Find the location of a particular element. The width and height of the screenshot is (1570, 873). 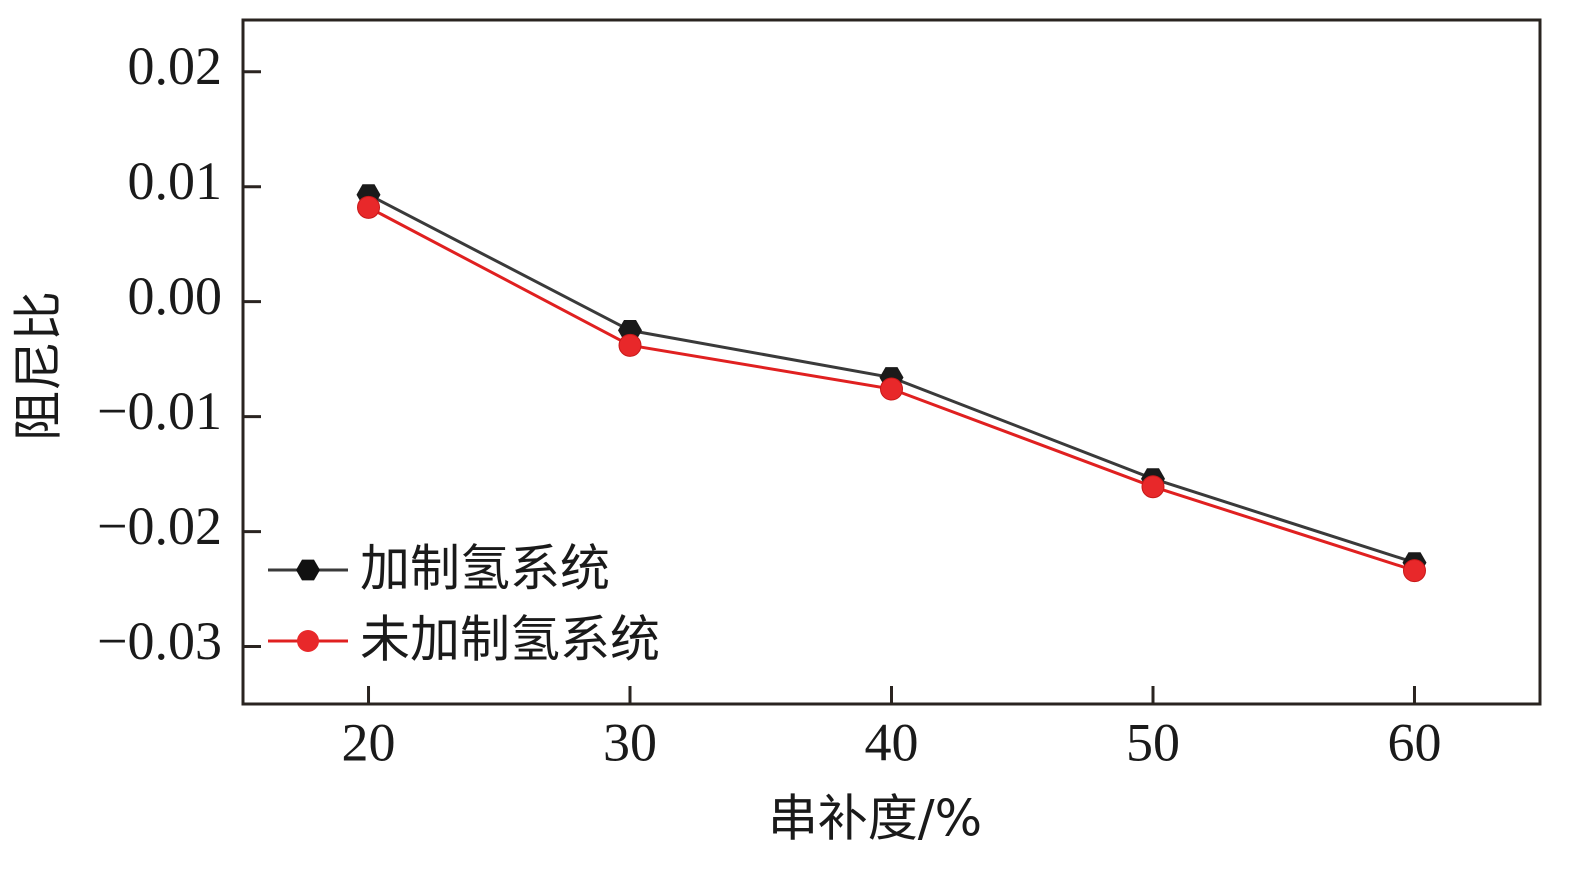

x-axis-title: 串补度/% is located at coordinates (875, 819).